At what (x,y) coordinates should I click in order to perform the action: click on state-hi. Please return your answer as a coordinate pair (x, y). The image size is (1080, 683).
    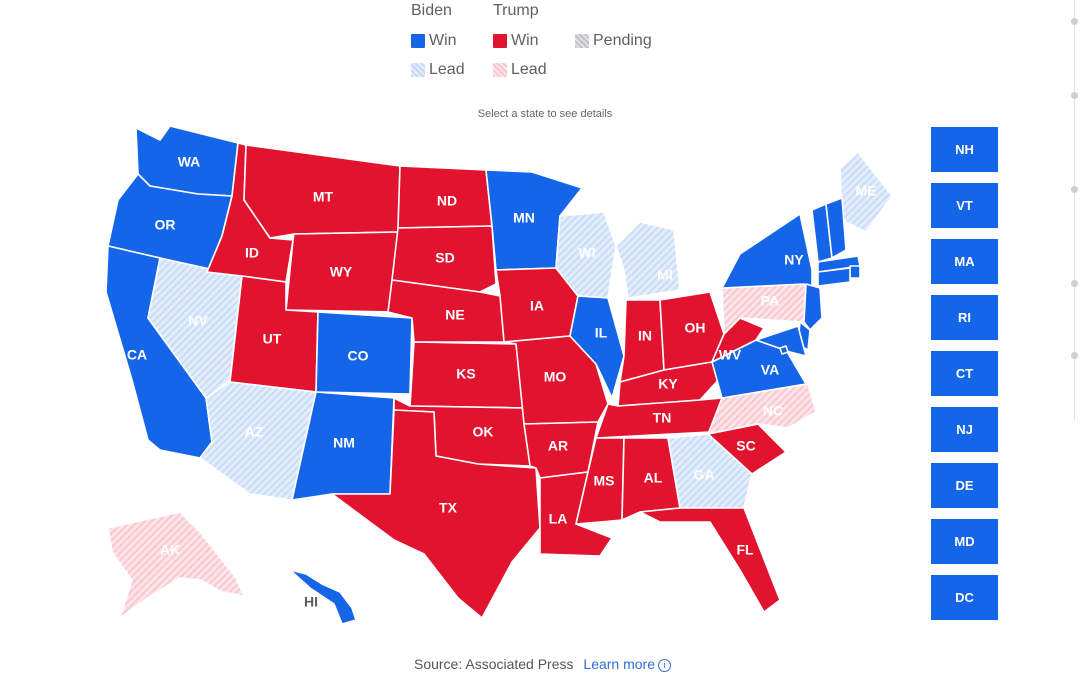
    Looking at the image, I should click on (323, 597).